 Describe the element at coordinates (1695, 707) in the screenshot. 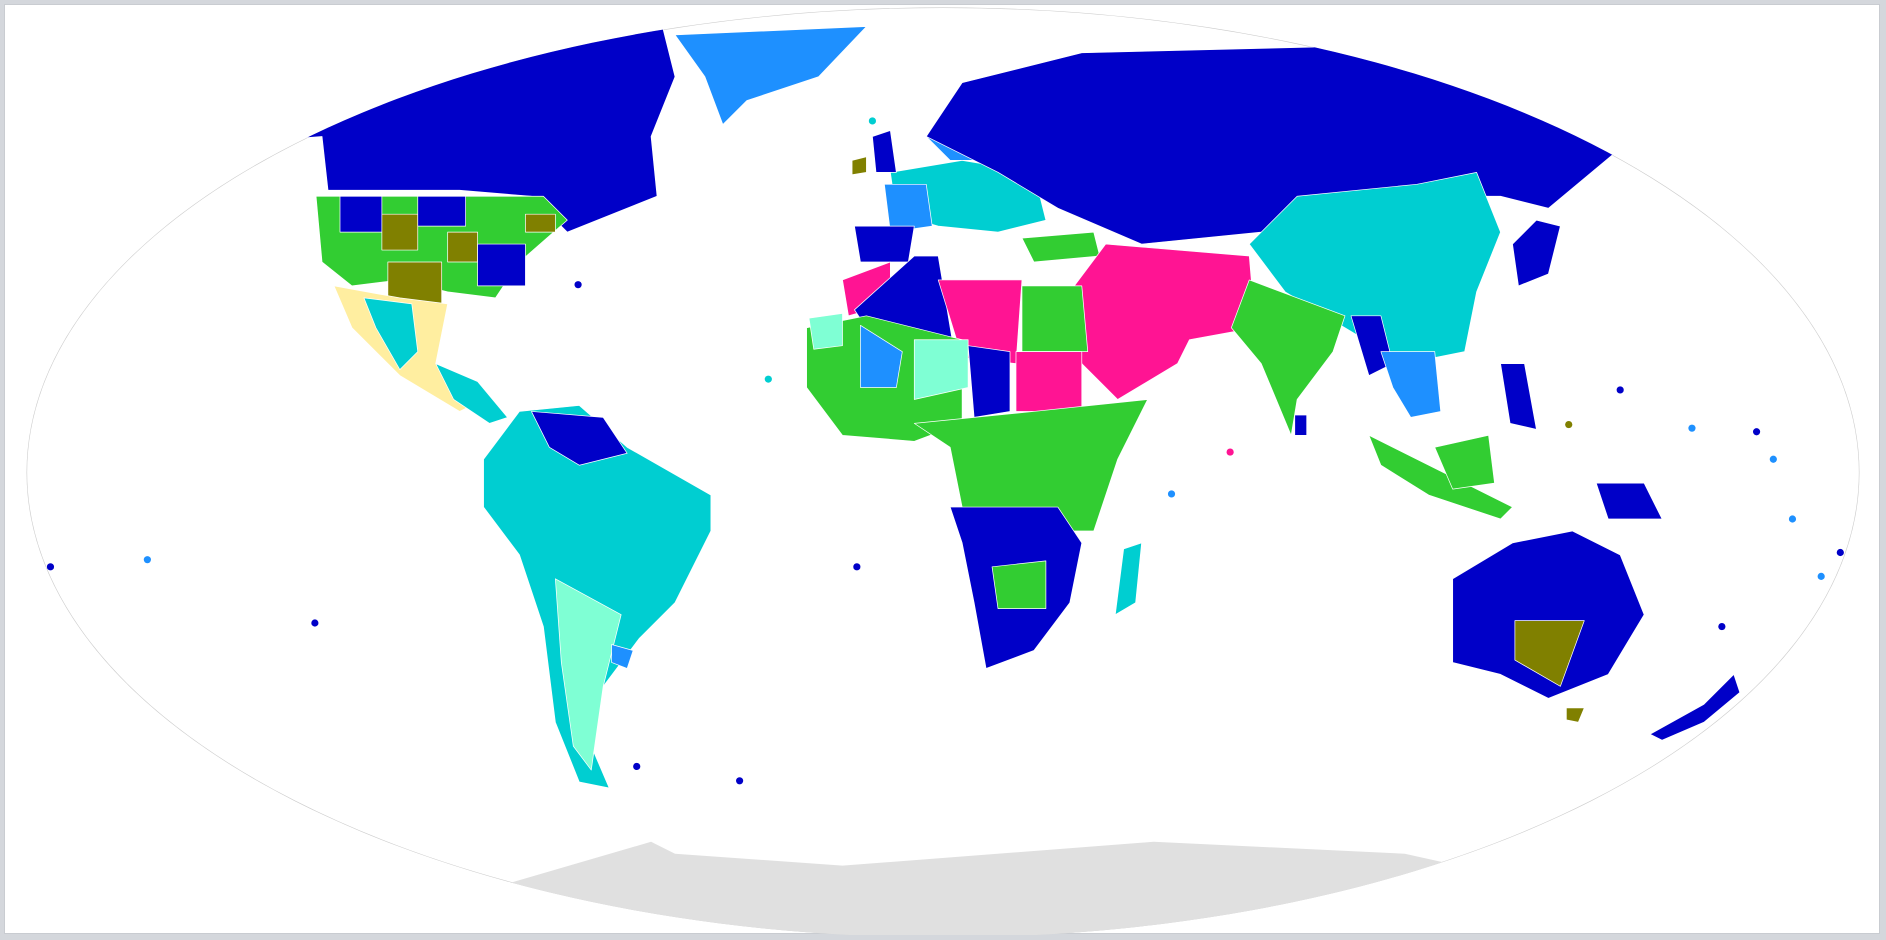

I see `new-zealand` at that location.